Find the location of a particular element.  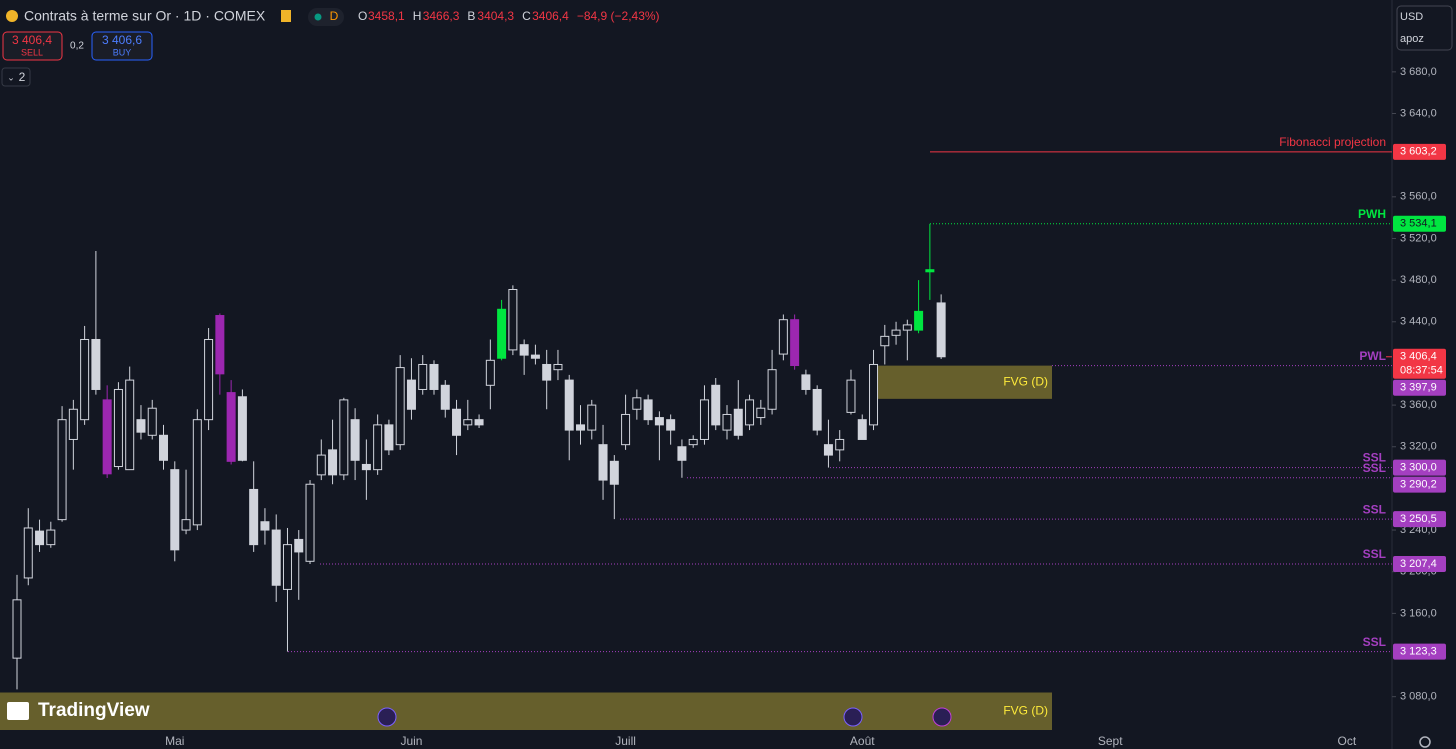

ohlc-key: O is located at coordinates (362, 16).